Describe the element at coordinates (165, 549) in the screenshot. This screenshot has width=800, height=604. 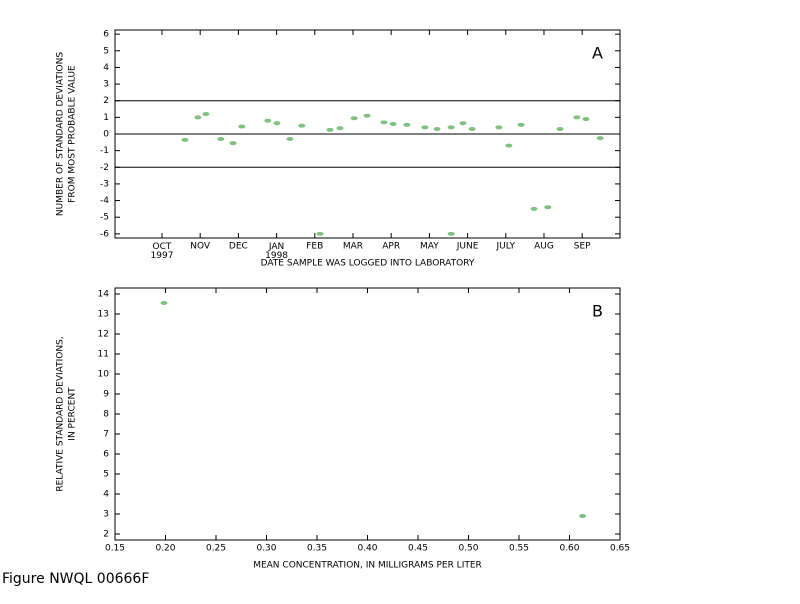
I see `x-tick-label: 0.20` at that location.